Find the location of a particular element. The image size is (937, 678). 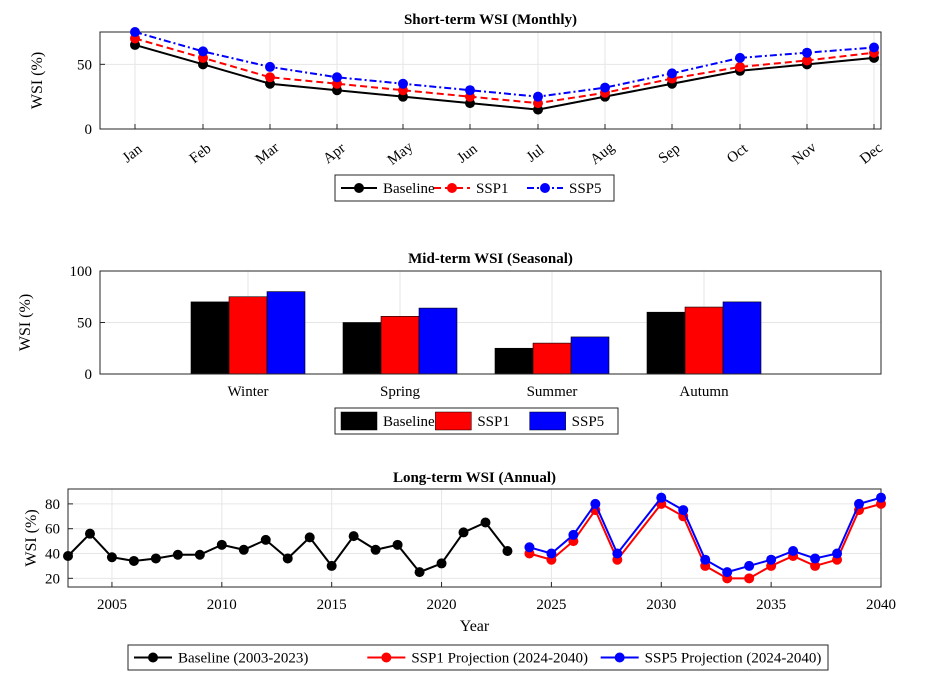

legend-label: SSP1 Projection (2024-2040) is located at coordinates (499, 659).